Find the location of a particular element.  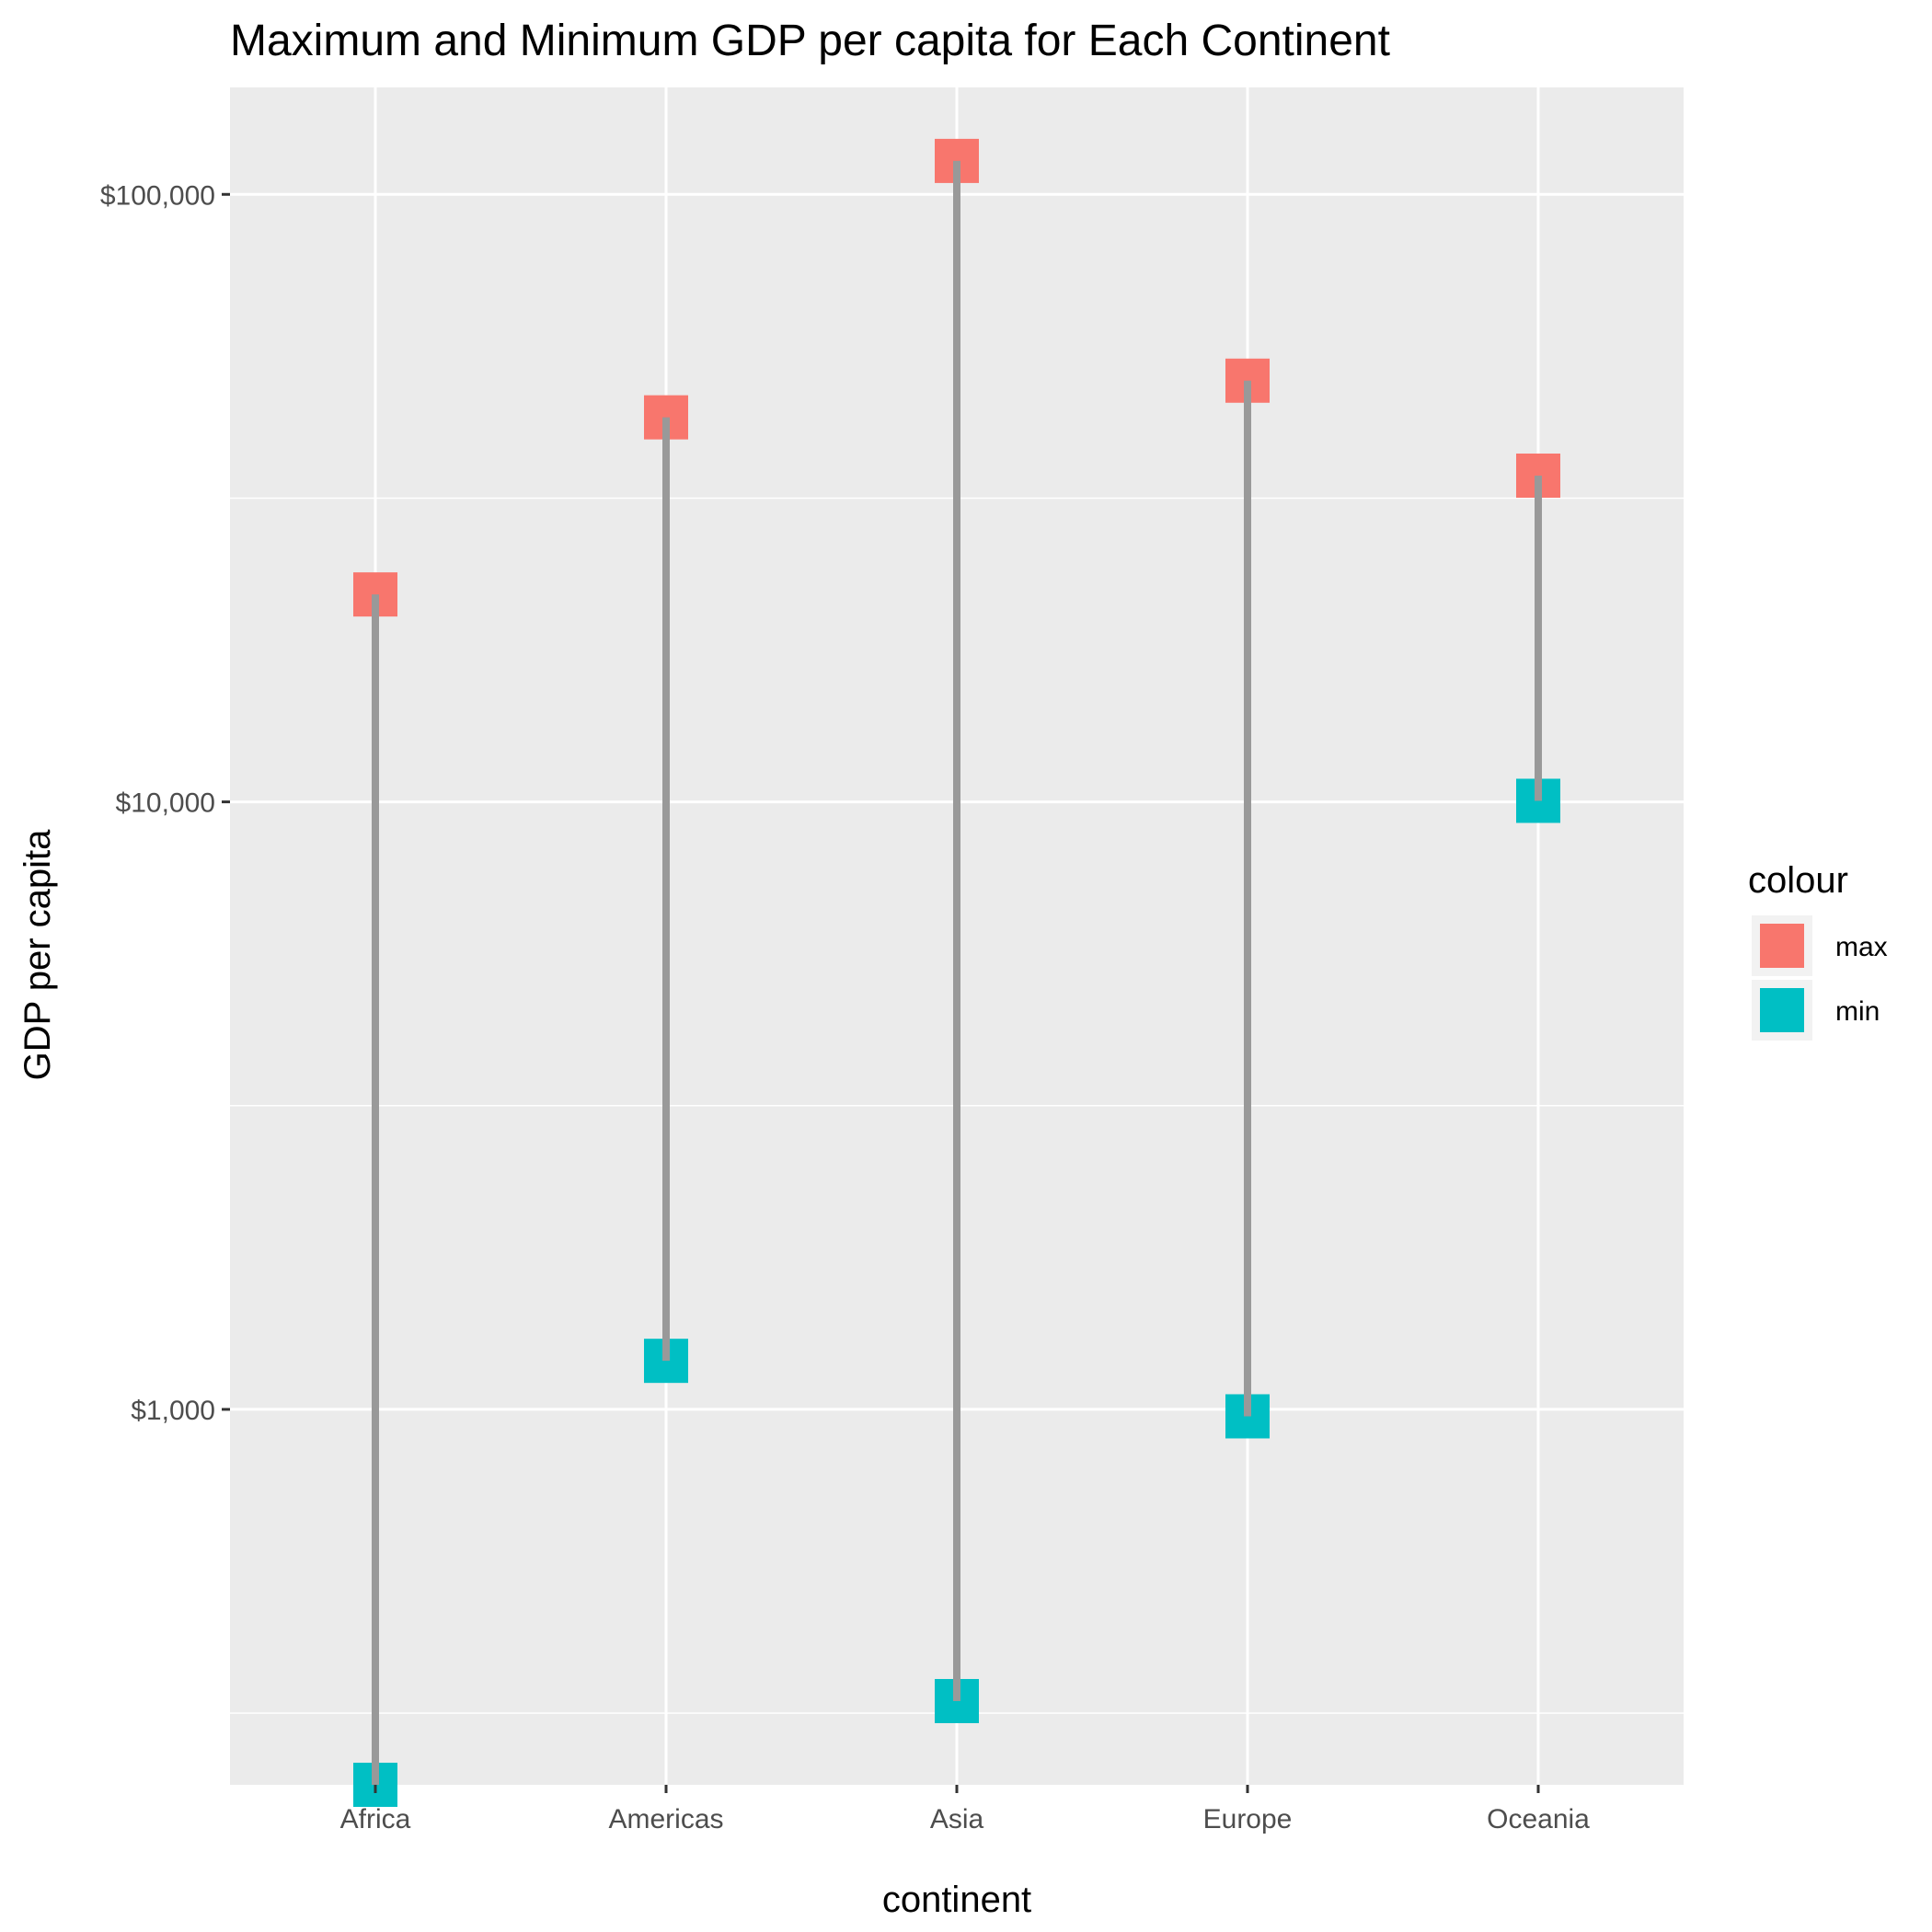

x-tick-label: Asia is located at coordinates (957, 1819).